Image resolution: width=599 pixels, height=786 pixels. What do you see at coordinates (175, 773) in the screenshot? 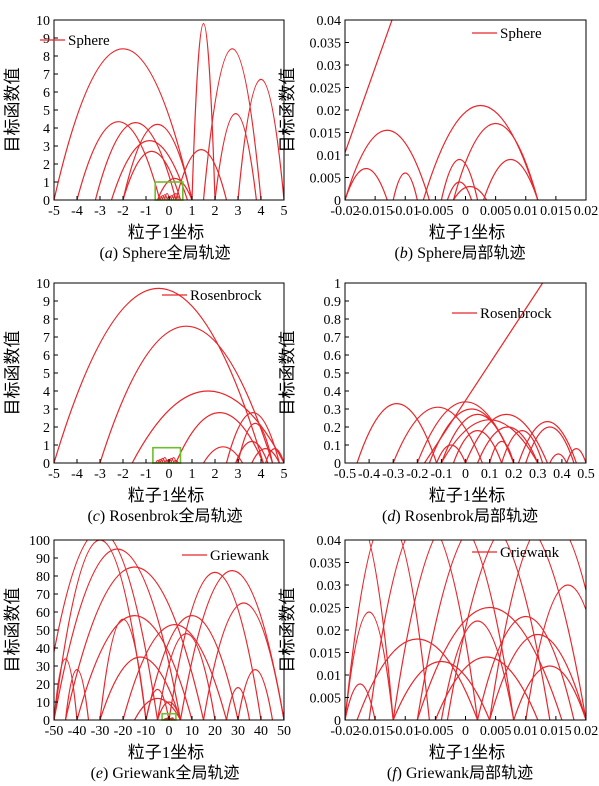
I see `caption-text: Griewank全局轨迹` at bounding box center [175, 773].